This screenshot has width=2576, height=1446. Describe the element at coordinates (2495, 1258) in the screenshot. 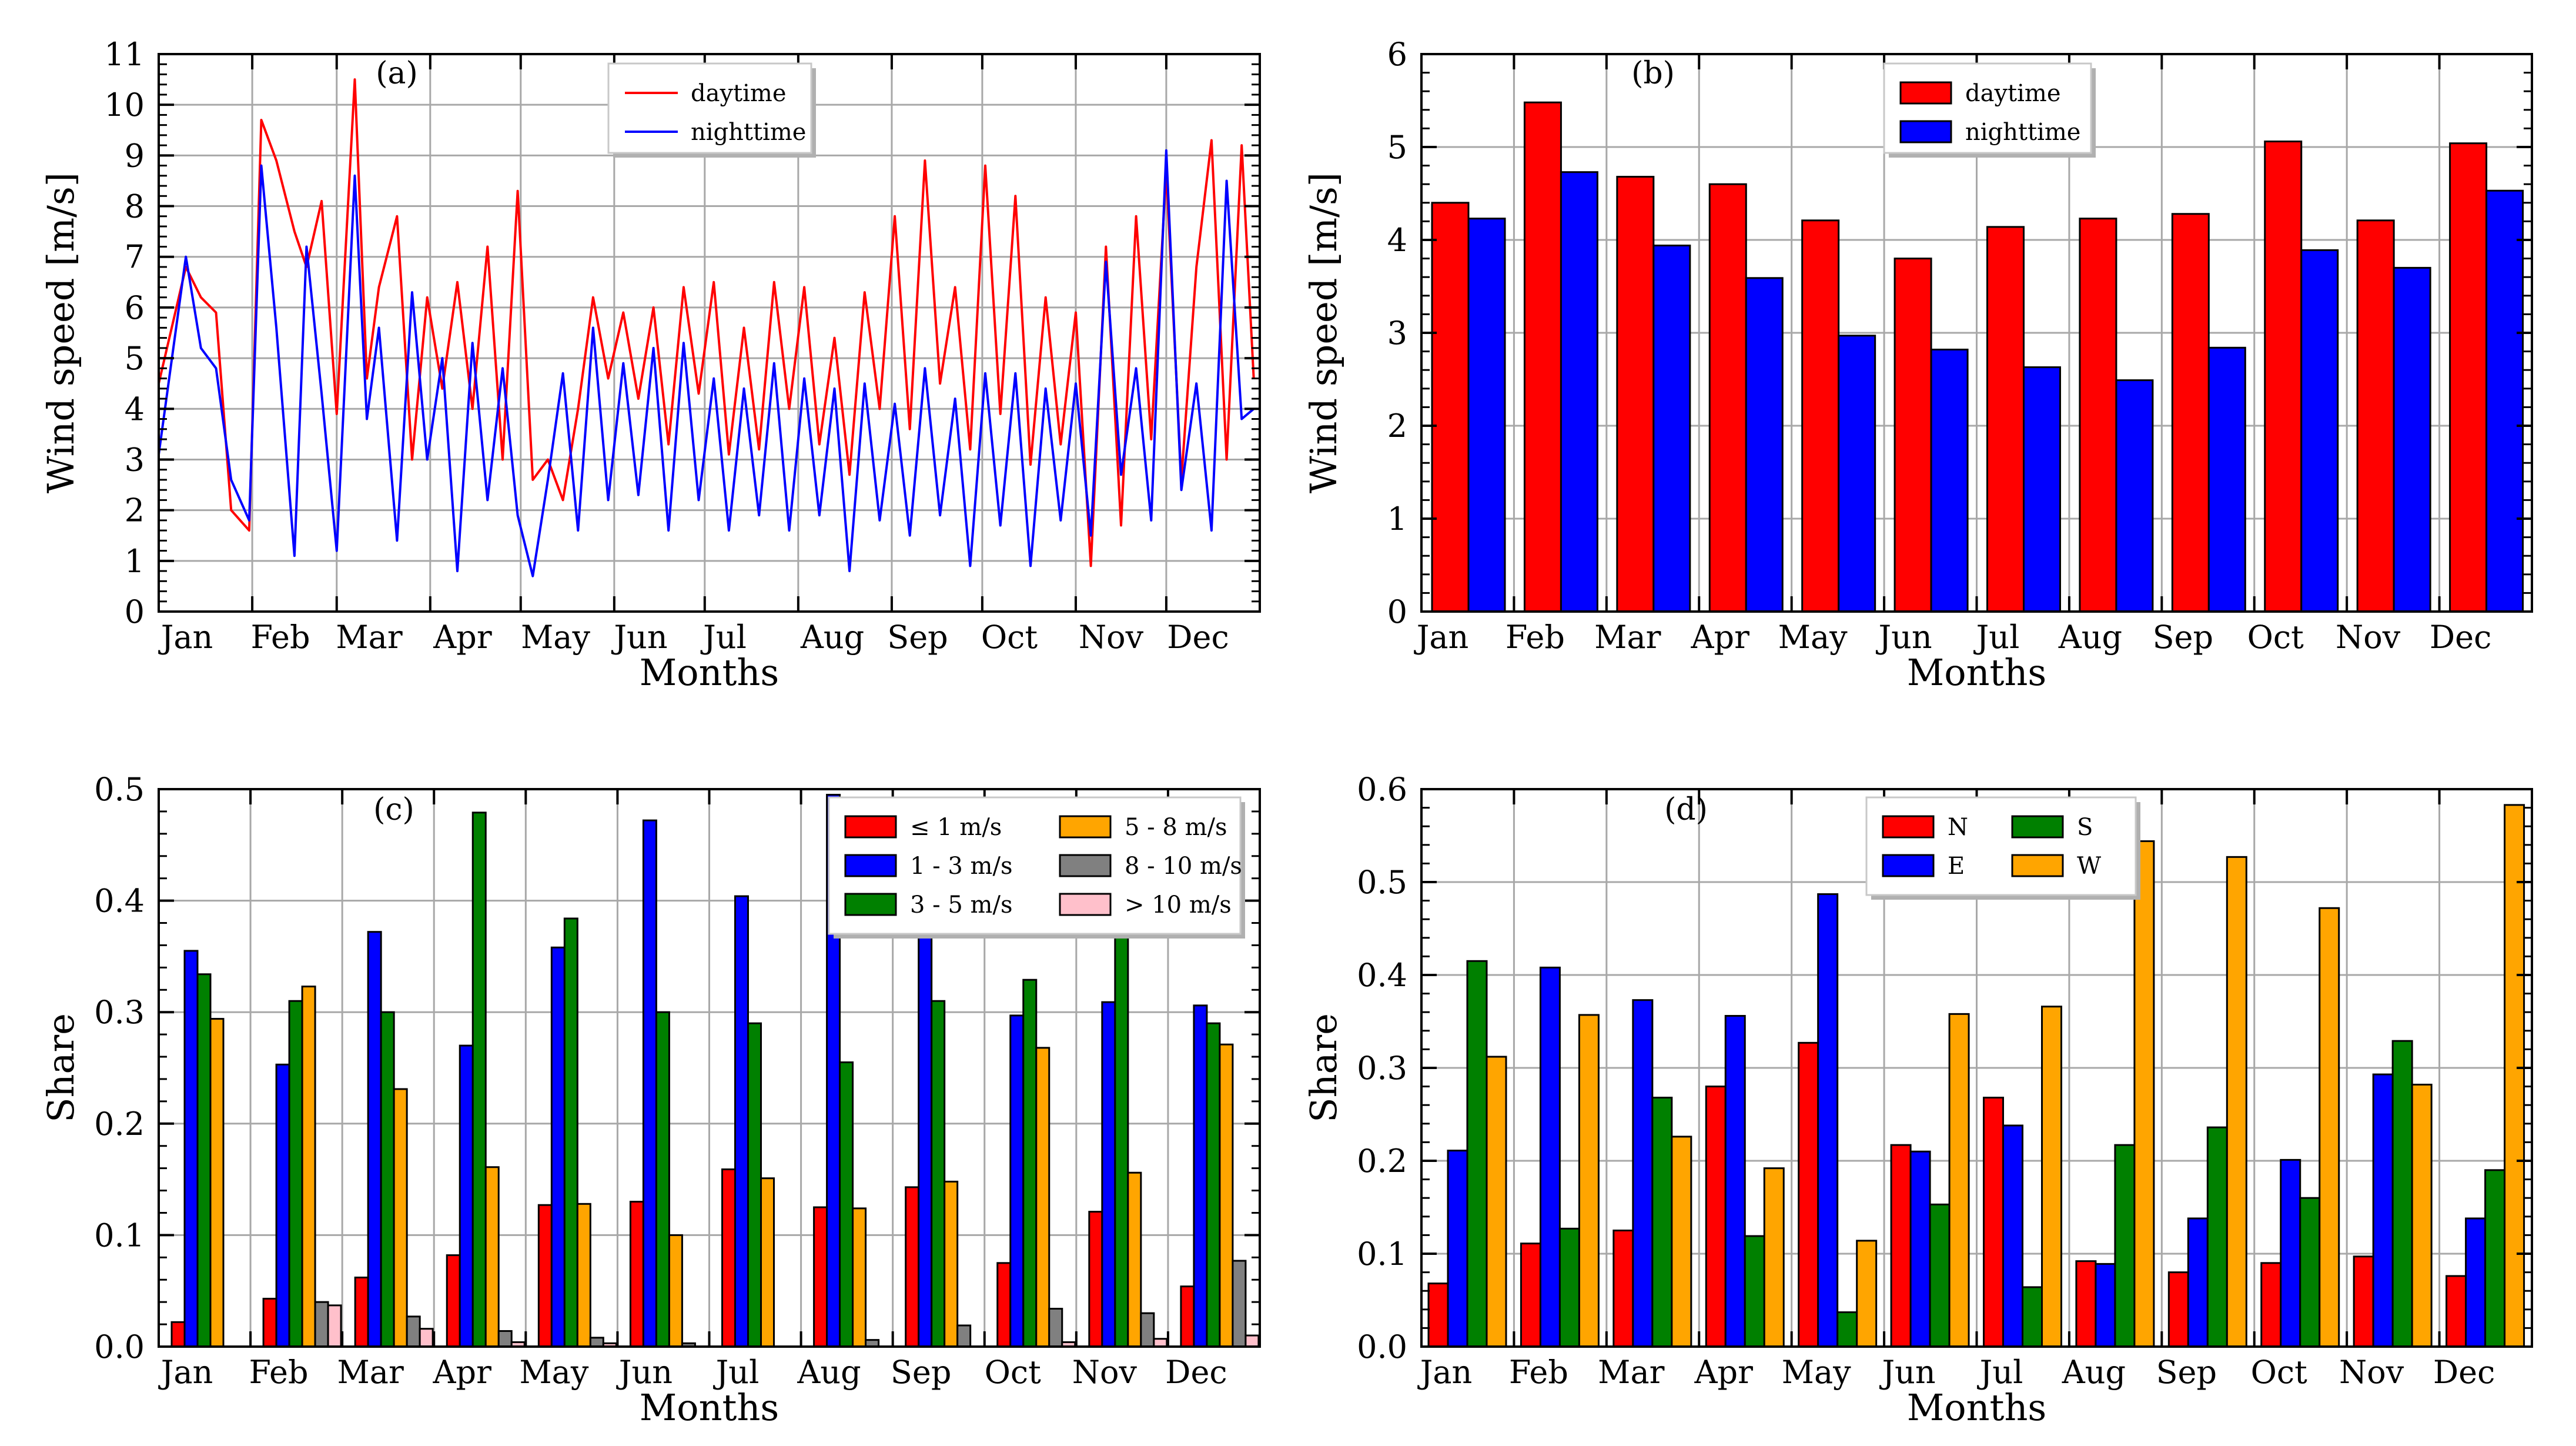

I see `bar-dec-S` at that location.